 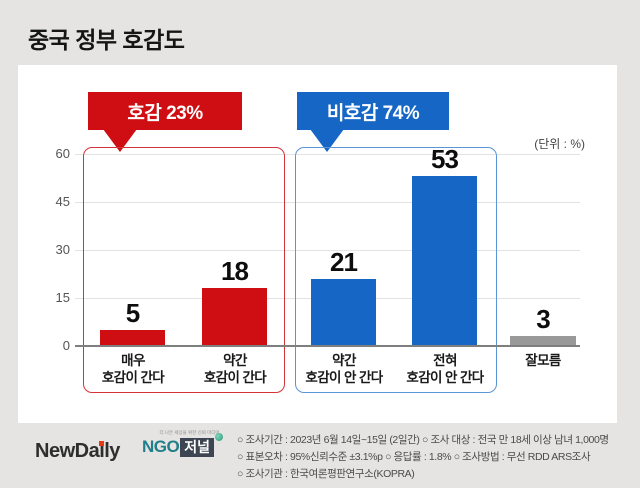 What do you see at coordinates (66, 345) in the screenshot?
I see `y-axis-tick: 0` at bounding box center [66, 345].